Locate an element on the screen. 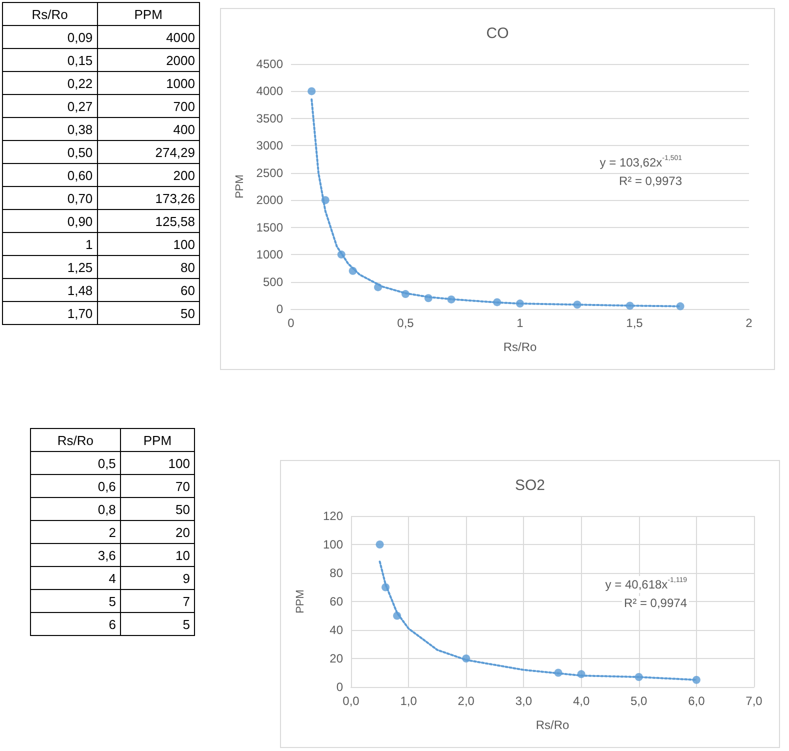  text: 200 is located at coordinates (184, 175).